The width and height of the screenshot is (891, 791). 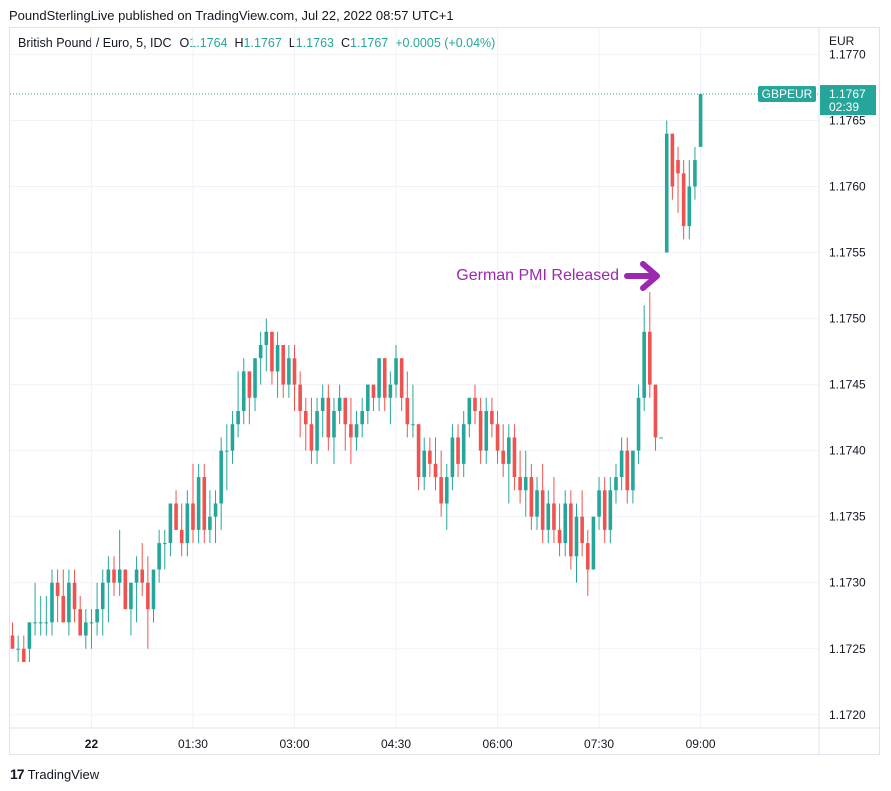 I want to click on symbol-badge-text: GBPEUR, so click(x=787, y=94).